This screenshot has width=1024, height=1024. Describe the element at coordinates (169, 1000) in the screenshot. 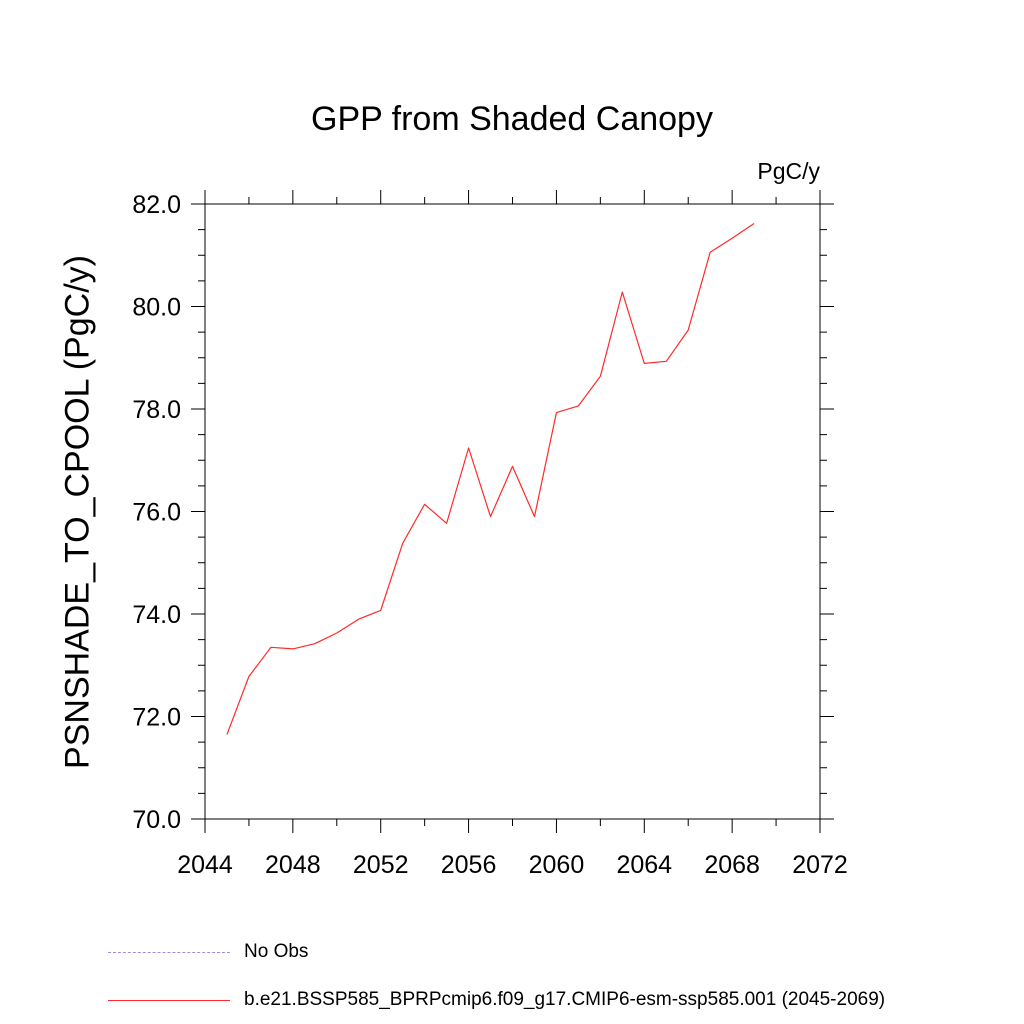

I see `legend-swatch-solid` at that location.